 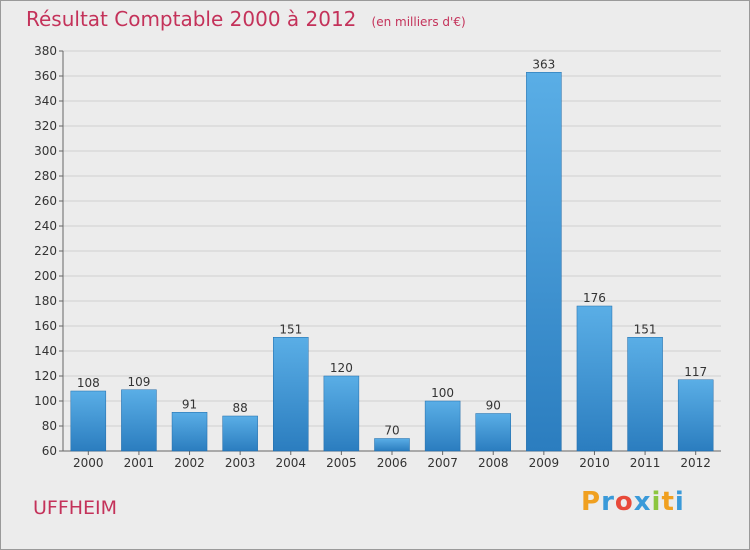 What do you see at coordinates (594, 298) in the screenshot?
I see `data-label: 176` at bounding box center [594, 298].